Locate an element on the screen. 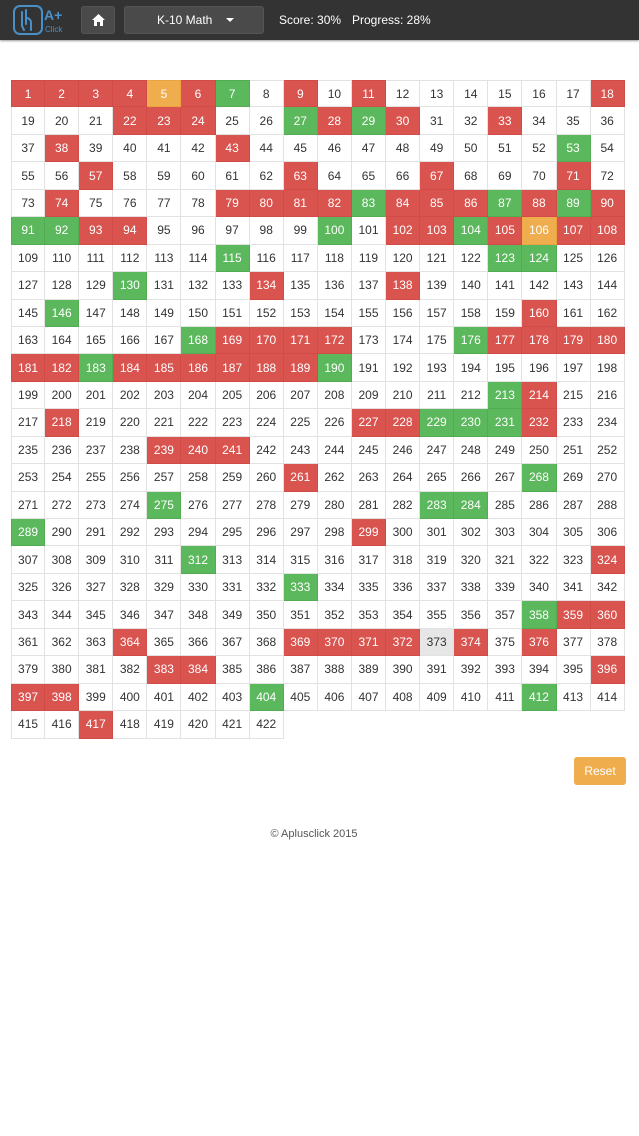  number-cell: 177 is located at coordinates (505, 340).